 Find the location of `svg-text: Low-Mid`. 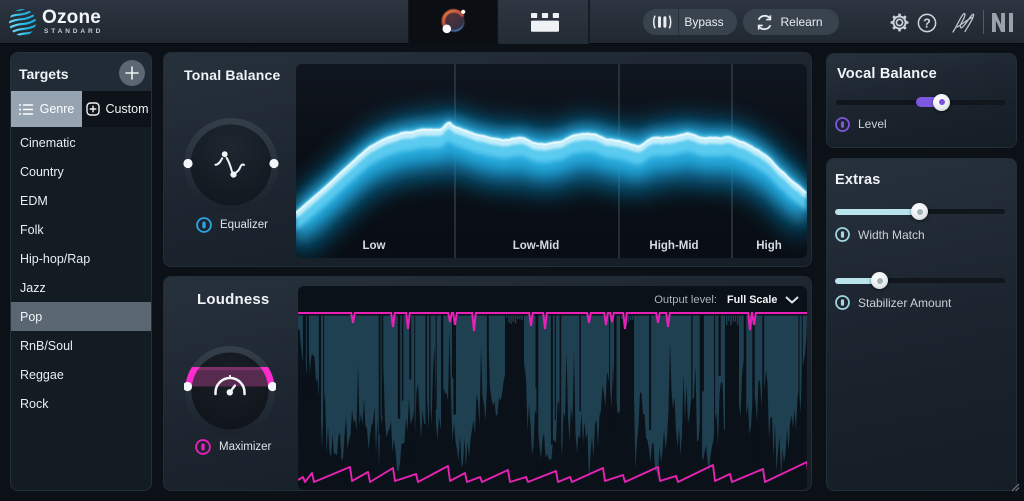

svg-text: Low-Mid is located at coordinates (536, 246).